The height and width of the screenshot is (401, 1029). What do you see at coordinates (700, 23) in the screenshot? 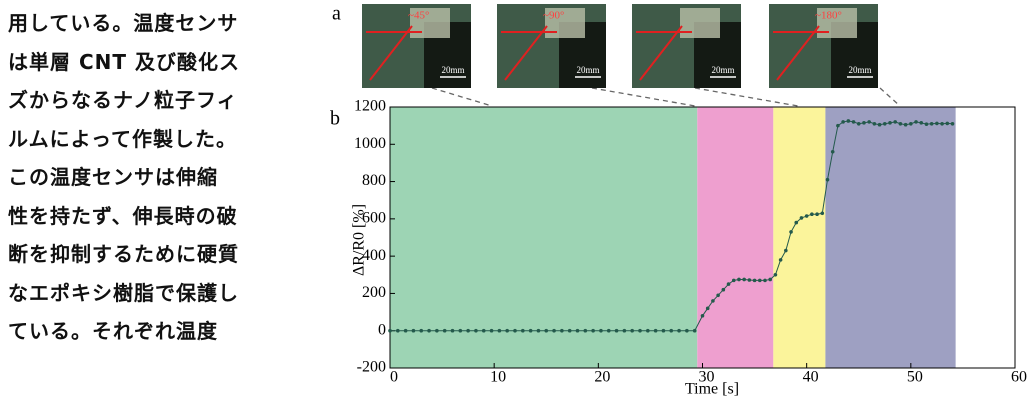
I see `photo-film` at bounding box center [700, 23].